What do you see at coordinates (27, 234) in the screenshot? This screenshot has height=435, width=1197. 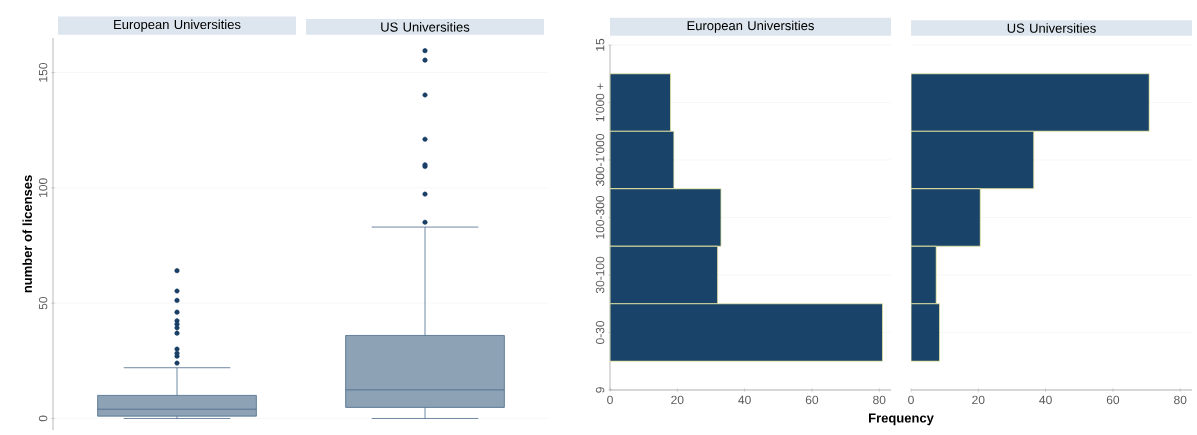 I see `y-axis-title: number of licenses` at bounding box center [27, 234].